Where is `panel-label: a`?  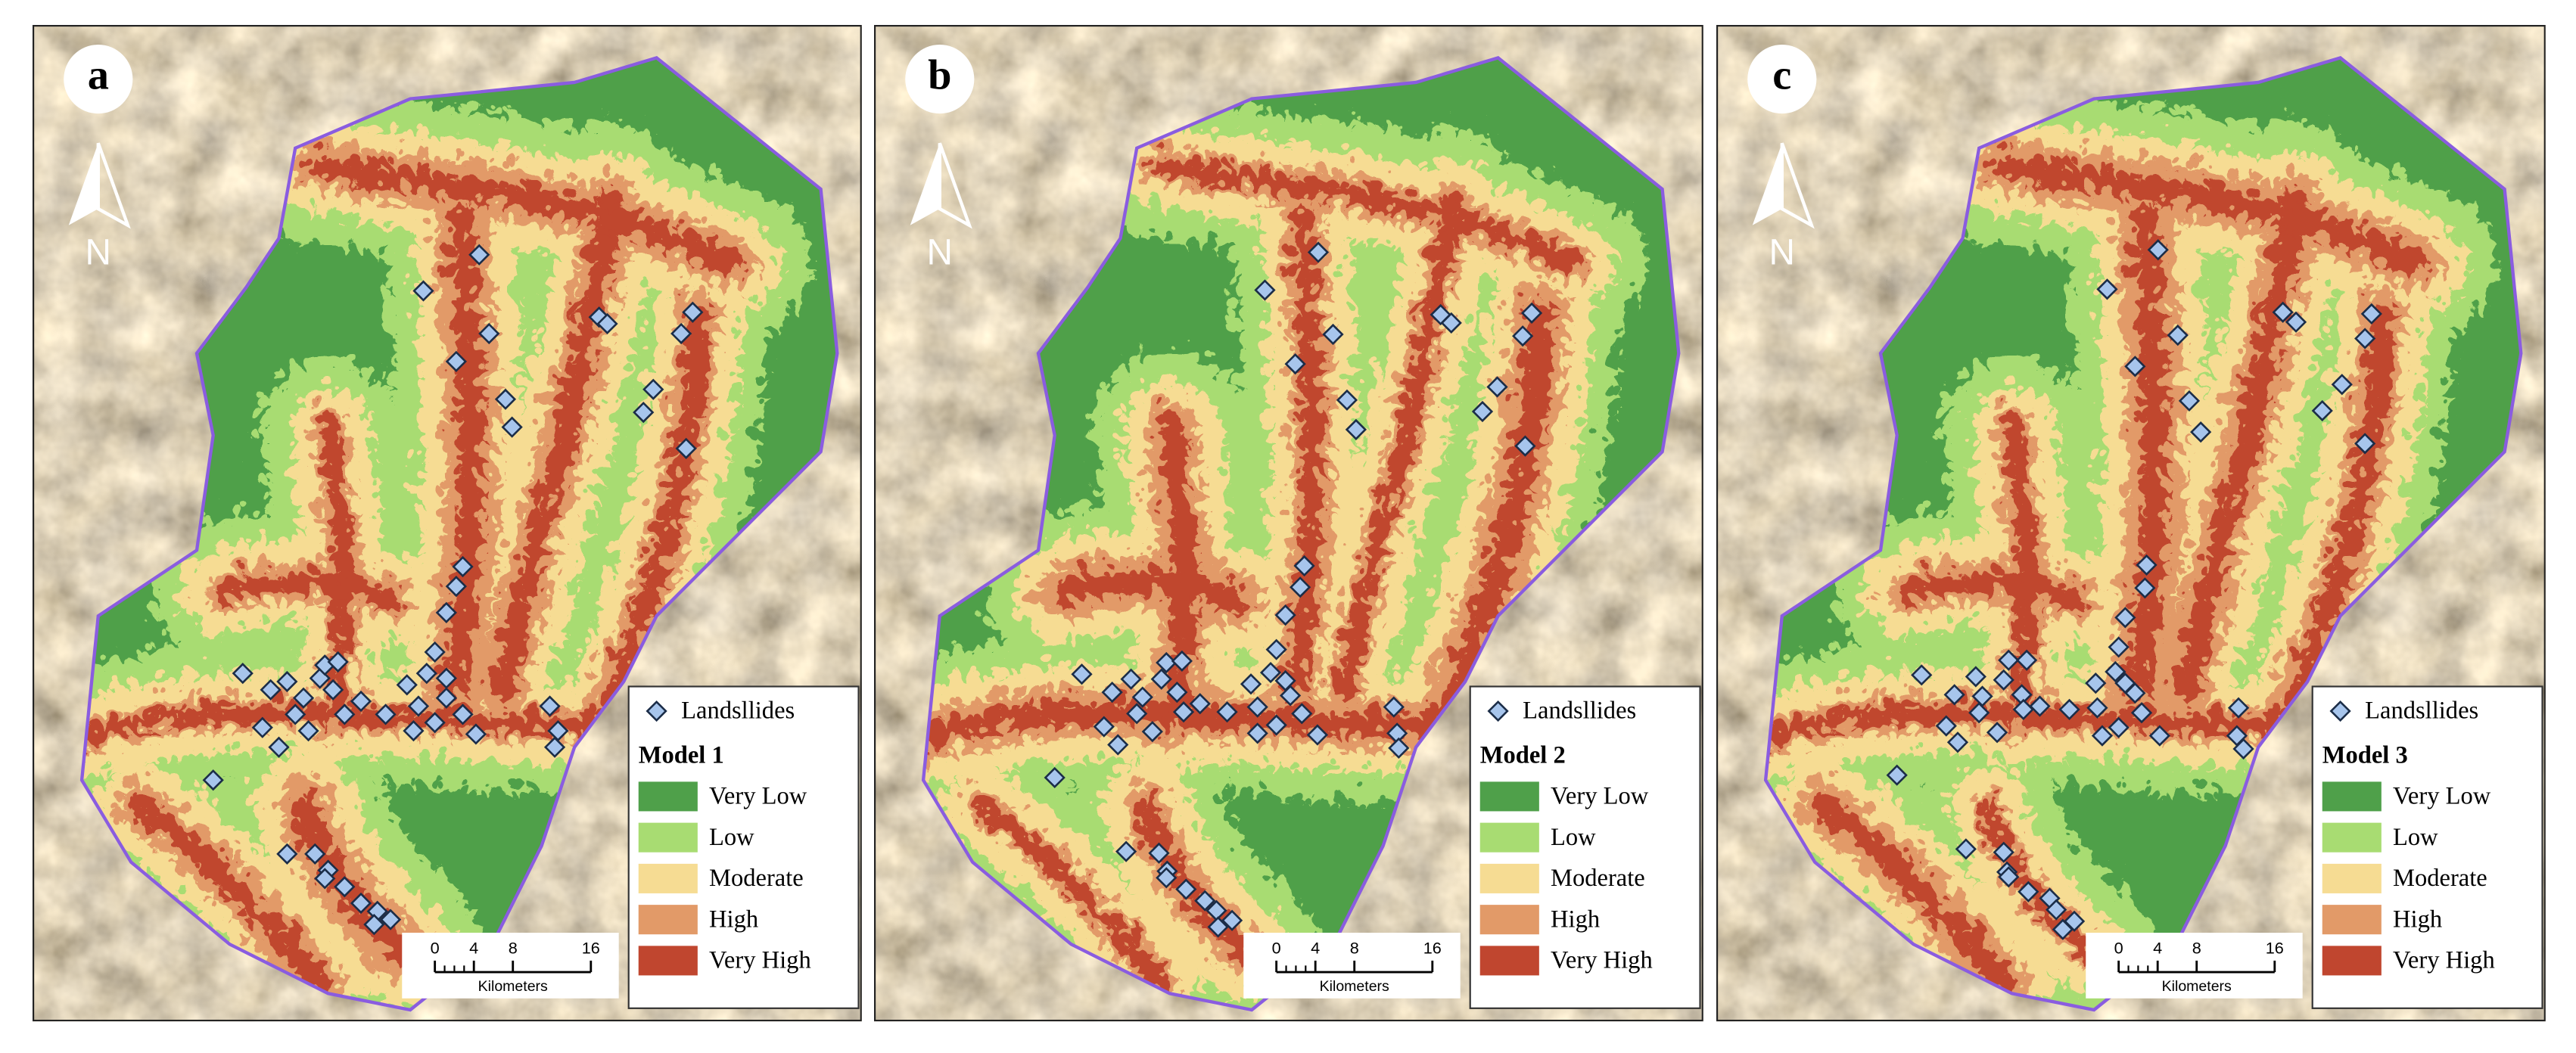 panel-label: a is located at coordinates (98, 75).